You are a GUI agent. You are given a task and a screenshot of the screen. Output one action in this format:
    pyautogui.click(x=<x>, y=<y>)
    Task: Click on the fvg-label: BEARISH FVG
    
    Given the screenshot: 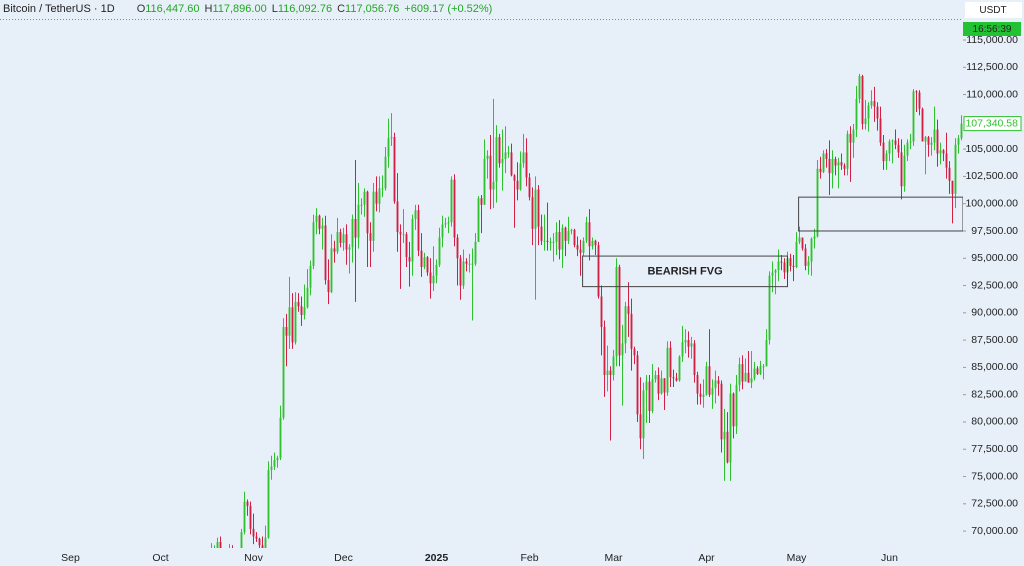 What is the action you would take?
    pyautogui.click(x=684, y=271)
    